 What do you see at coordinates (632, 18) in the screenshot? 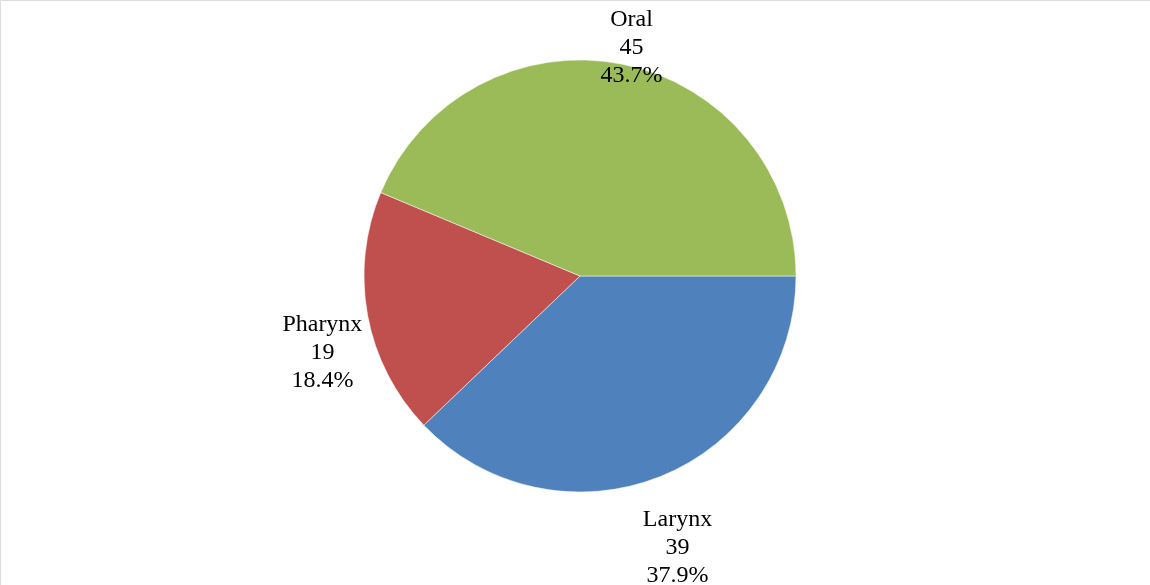
I see `slice-label: Oral` at bounding box center [632, 18].